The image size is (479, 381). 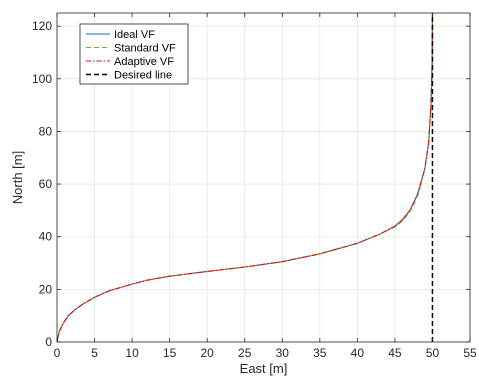 I want to click on y-tick-label: 0, so click(x=48, y=342).